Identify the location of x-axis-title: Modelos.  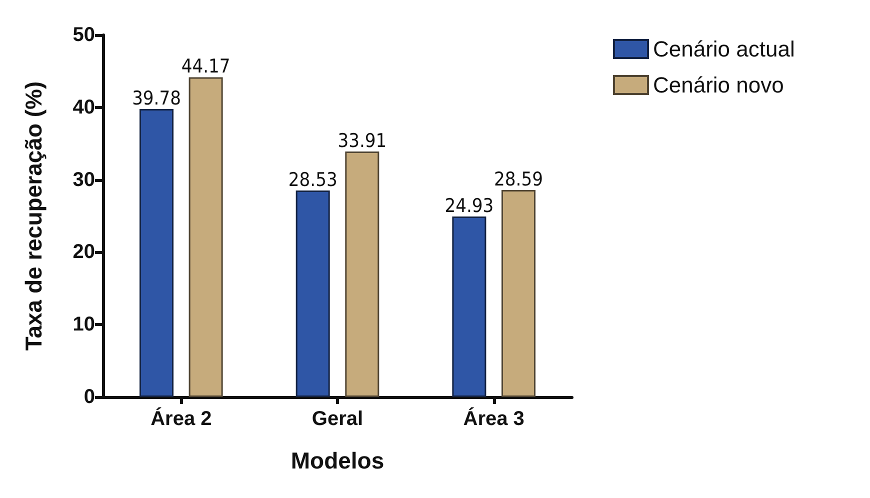
(337, 461).